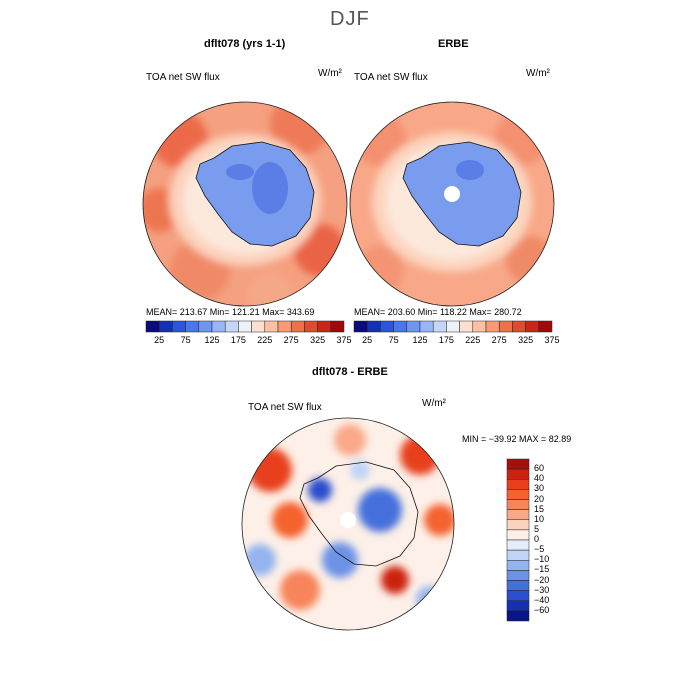 Image resolution: width=700 pixels, height=700 pixels. What do you see at coordinates (438, 312) in the screenshot?
I see `obs-stats: MEAN= 203.60 Min= 118.22 Max= 280.72` at bounding box center [438, 312].